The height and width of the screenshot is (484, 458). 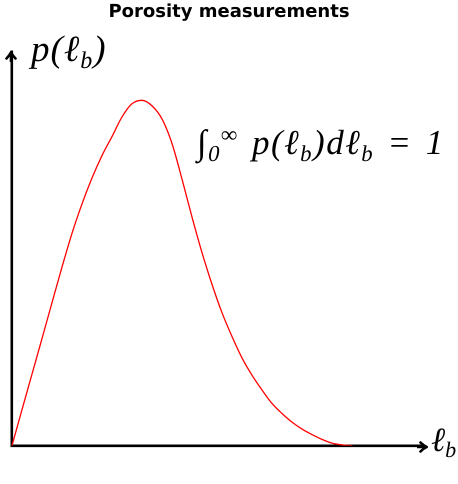 What do you see at coordinates (229, 12) in the screenshot?
I see `chart-title: Porosity measurements` at bounding box center [229, 12].